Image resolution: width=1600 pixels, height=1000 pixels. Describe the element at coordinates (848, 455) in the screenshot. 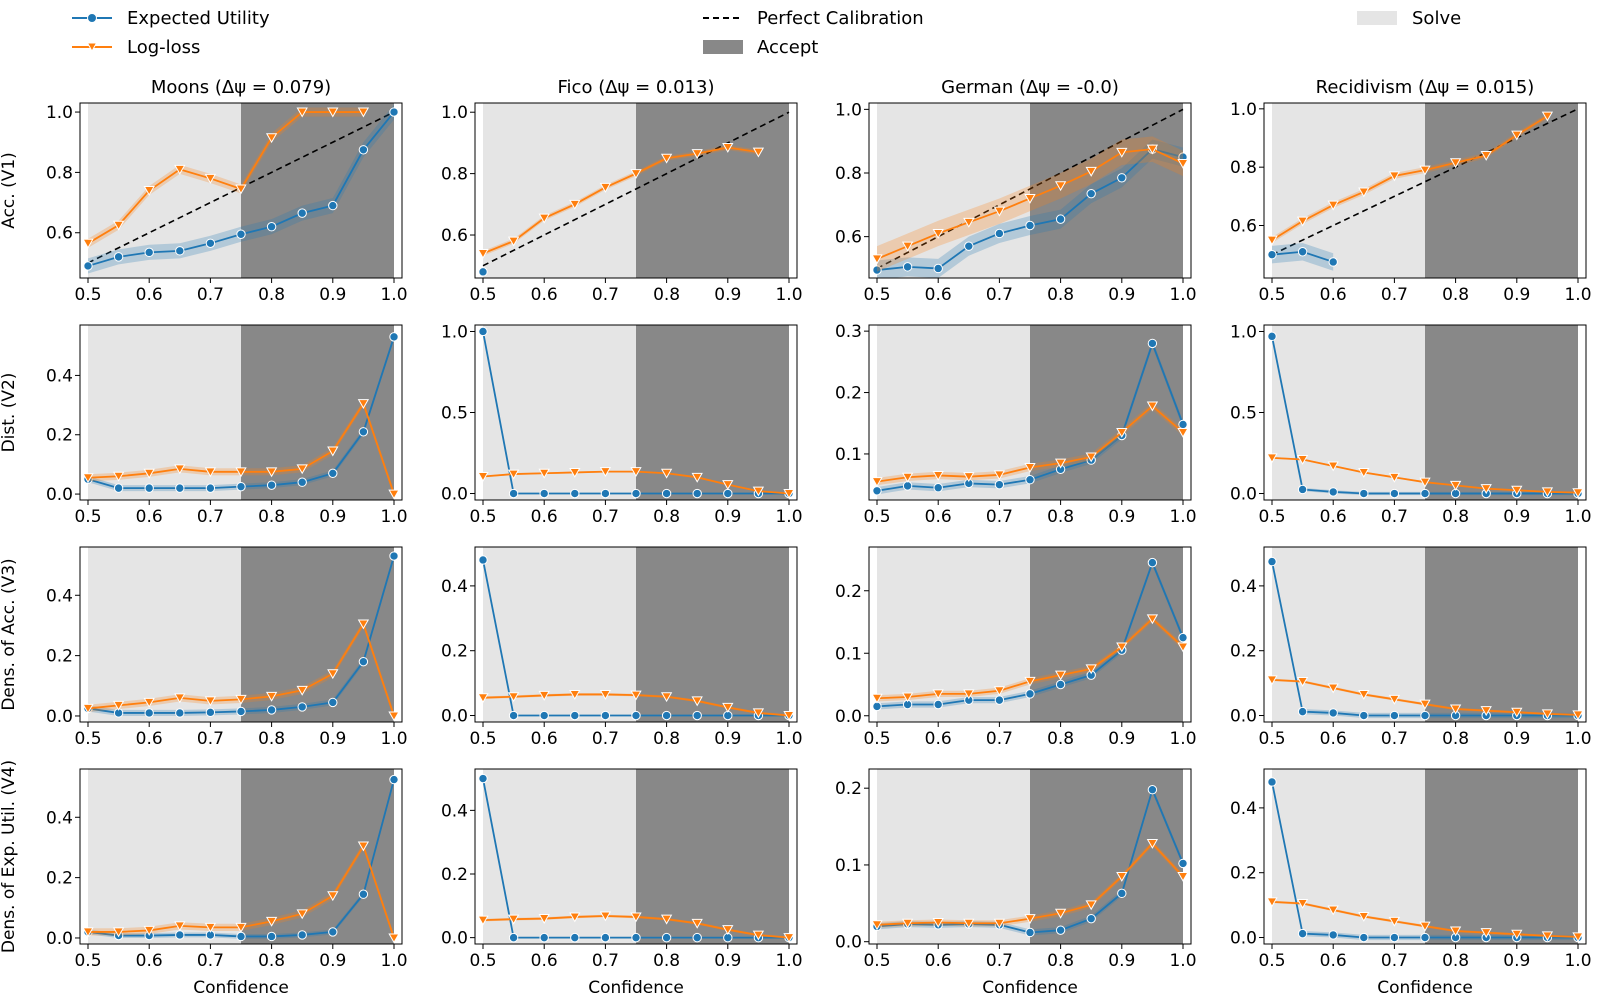

I see `y-tick-label: 0.1` at that location.